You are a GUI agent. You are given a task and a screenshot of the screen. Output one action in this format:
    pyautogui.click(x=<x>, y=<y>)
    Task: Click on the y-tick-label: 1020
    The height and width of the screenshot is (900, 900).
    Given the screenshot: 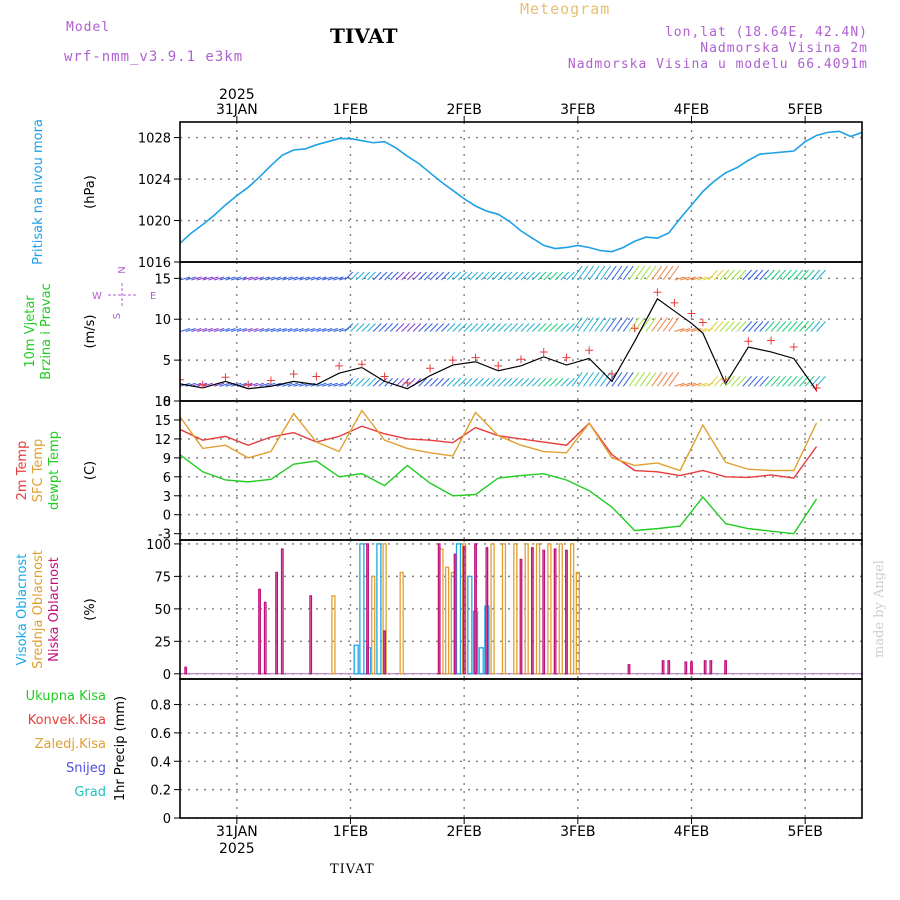 What is the action you would take?
    pyautogui.click(x=154, y=222)
    